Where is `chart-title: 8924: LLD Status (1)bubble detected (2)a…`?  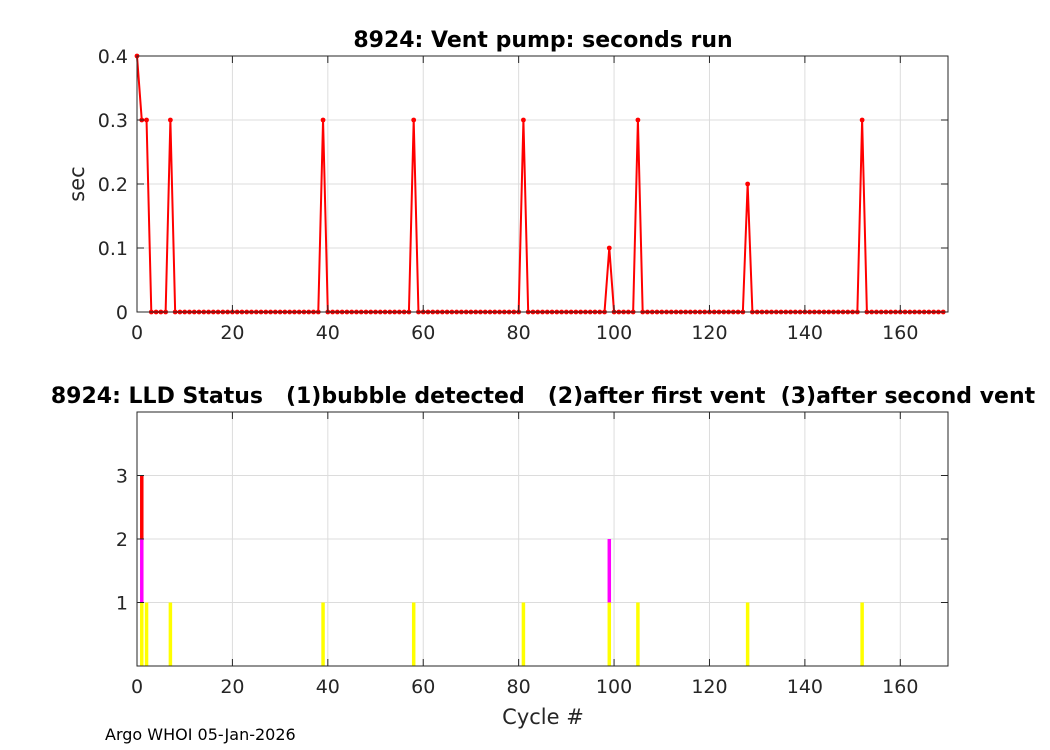
chart-title: 8924: LLD Status (1)bubble detected (2)a… is located at coordinates (543, 396).